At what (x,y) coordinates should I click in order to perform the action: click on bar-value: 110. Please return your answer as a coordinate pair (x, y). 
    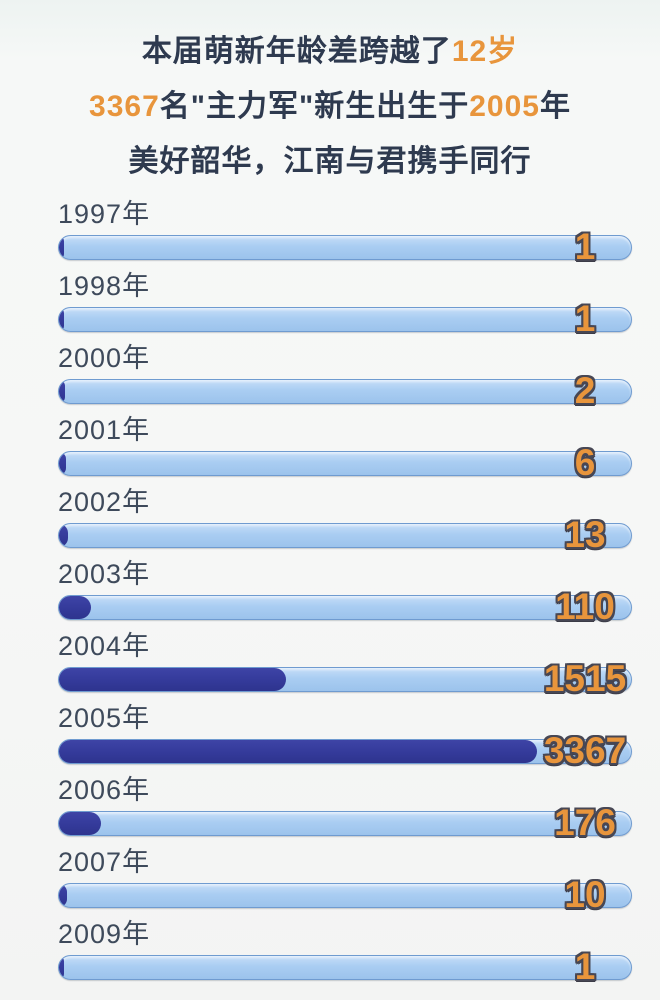
    Looking at the image, I should click on (585, 606).